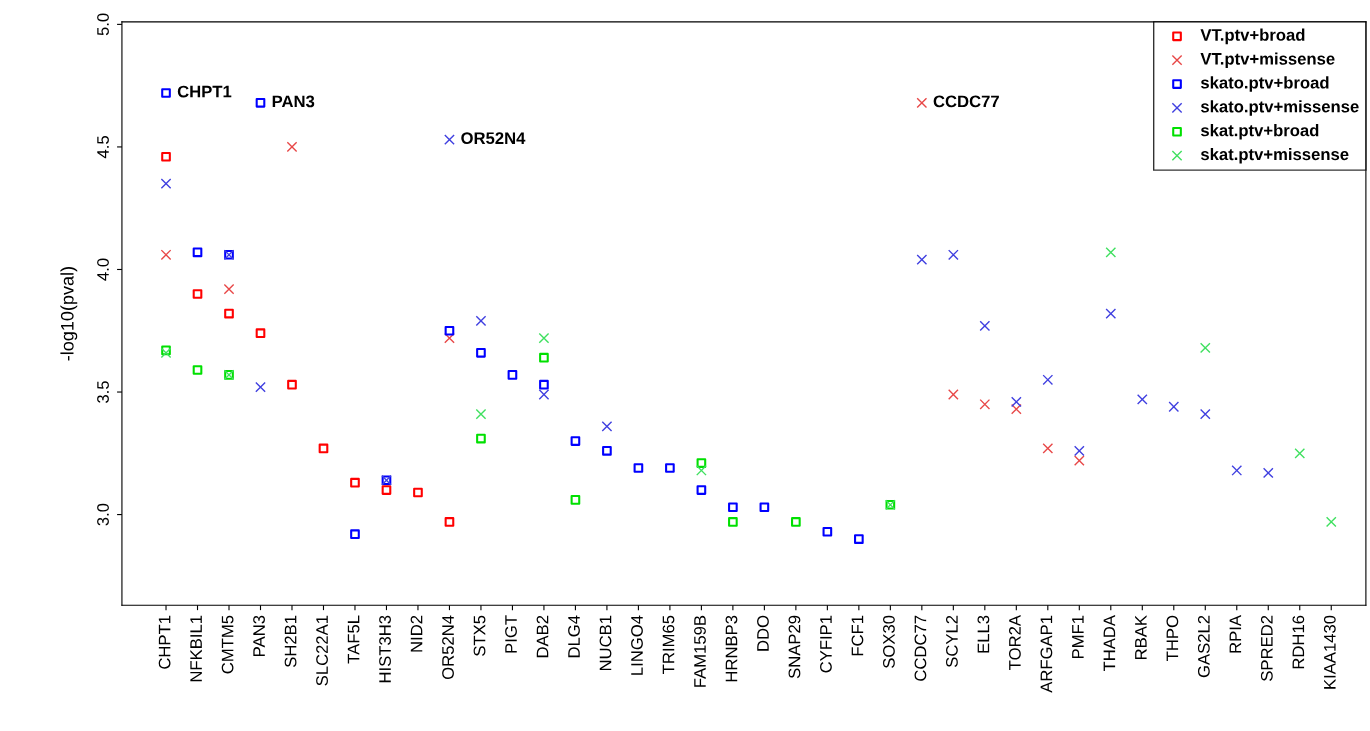 The image size is (1370, 731). What do you see at coordinates (103, 147) in the screenshot?
I see `y-tick-label: 4.5` at bounding box center [103, 147].